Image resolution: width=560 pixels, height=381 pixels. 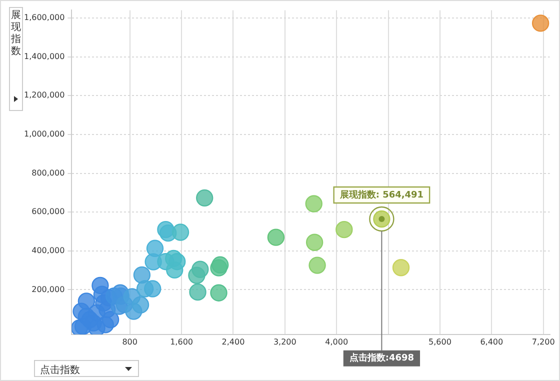 What do you see at coordinates (284, 341) in the screenshot?
I see `x-tick-label: 3,200` at bounding box center [284, 341].